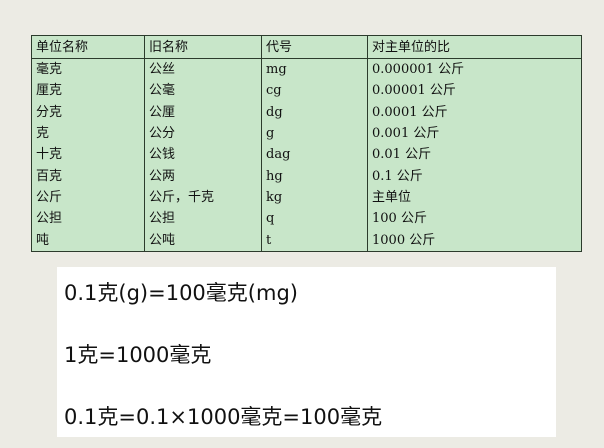 The height and width of the screenshot is (448, 604). What do you see at coordinates (474, 240) in the screenshot?
I see `table-cell: 1000 公斤` at bounding box center [474, 240].